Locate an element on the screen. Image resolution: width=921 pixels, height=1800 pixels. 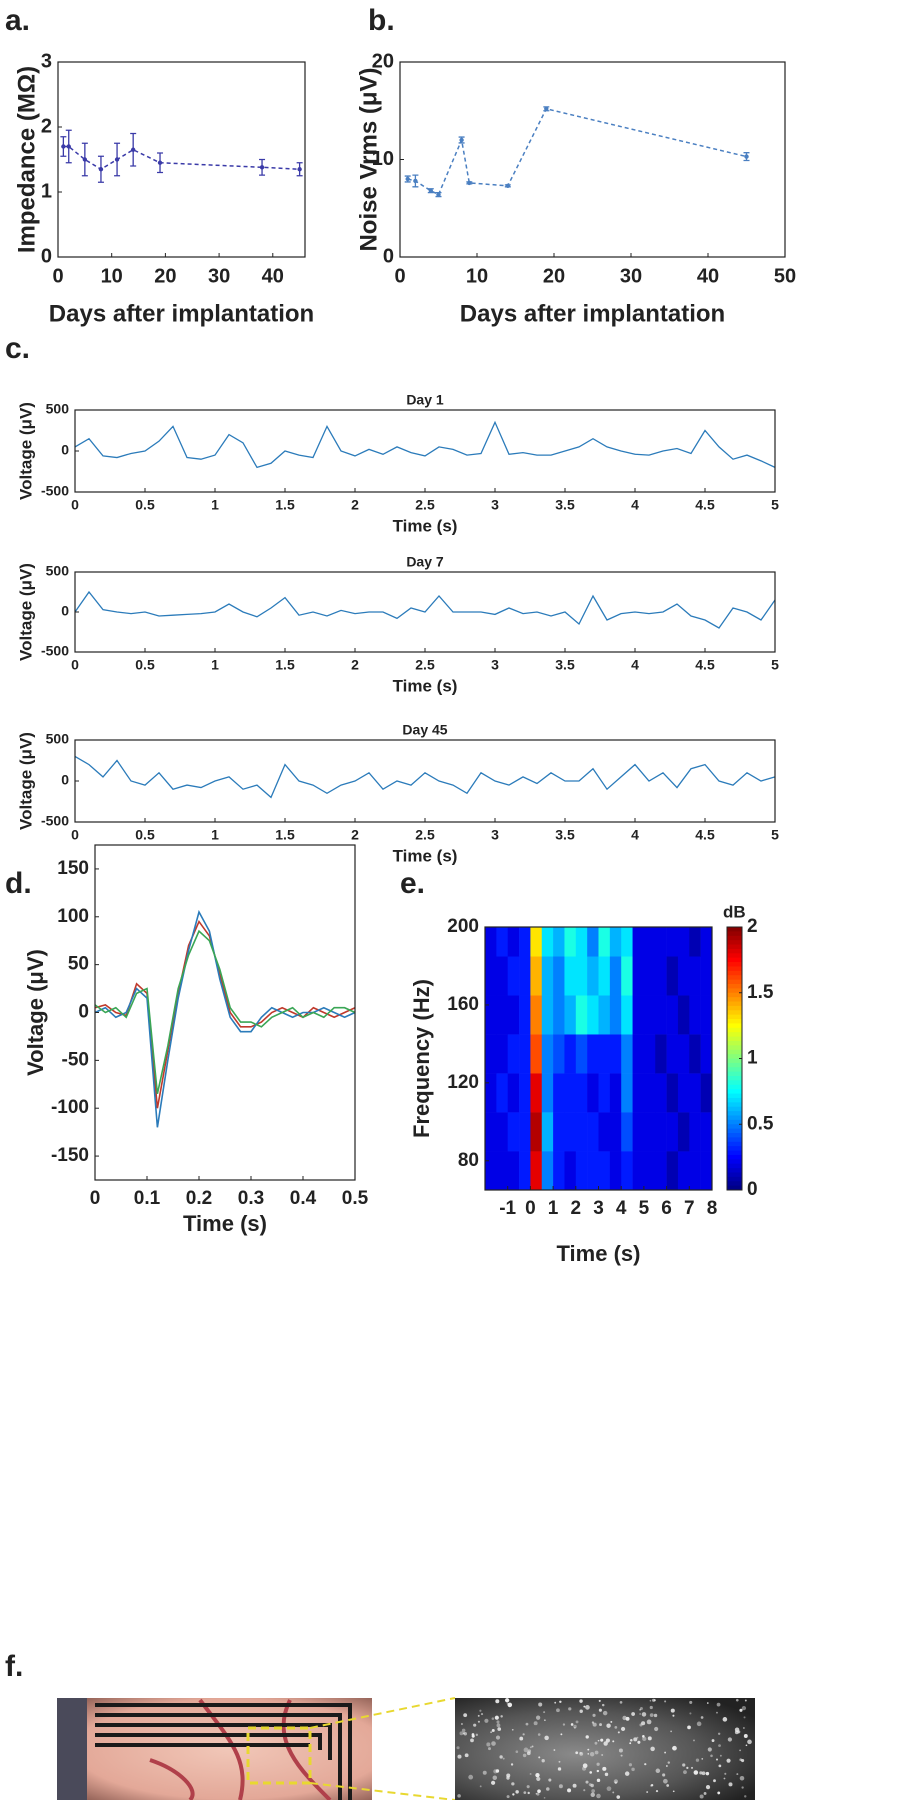
plot-frame is located at coordinates (592, 159).